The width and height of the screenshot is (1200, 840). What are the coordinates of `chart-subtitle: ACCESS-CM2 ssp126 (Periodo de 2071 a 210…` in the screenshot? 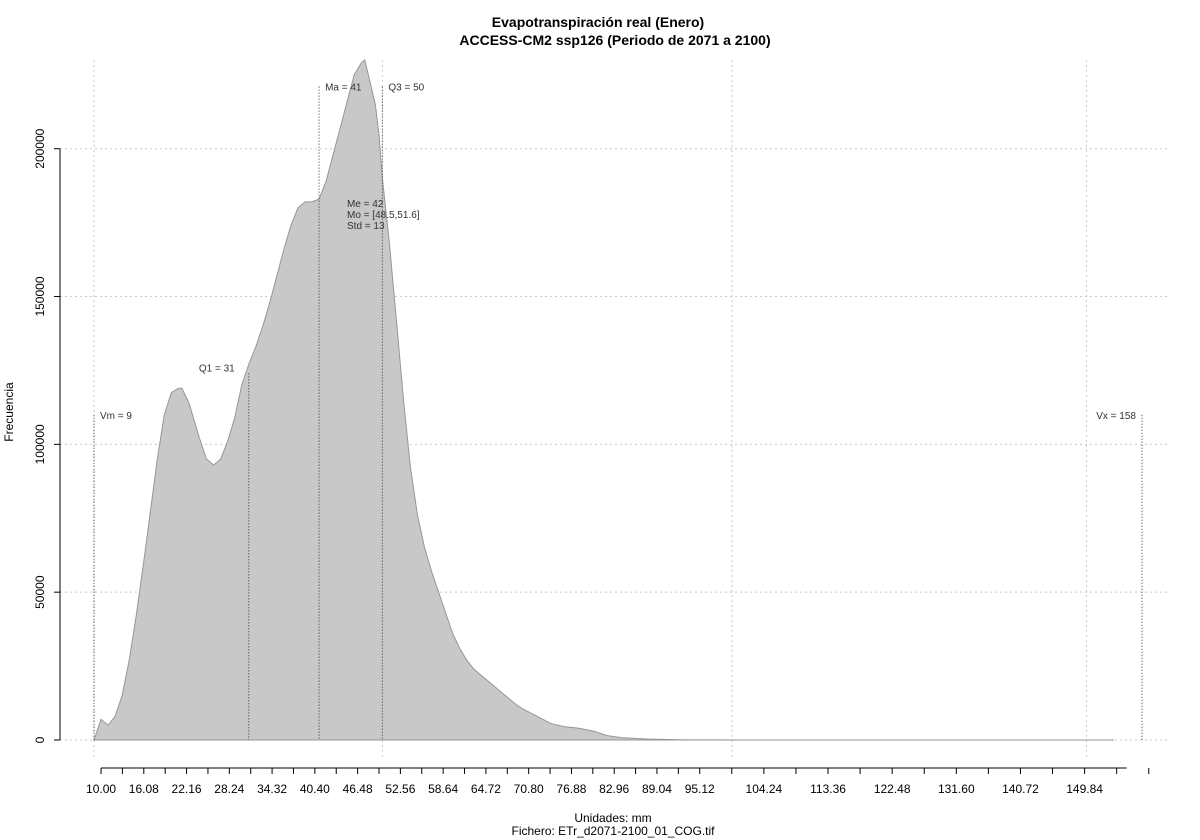 It's located at (614, 40).